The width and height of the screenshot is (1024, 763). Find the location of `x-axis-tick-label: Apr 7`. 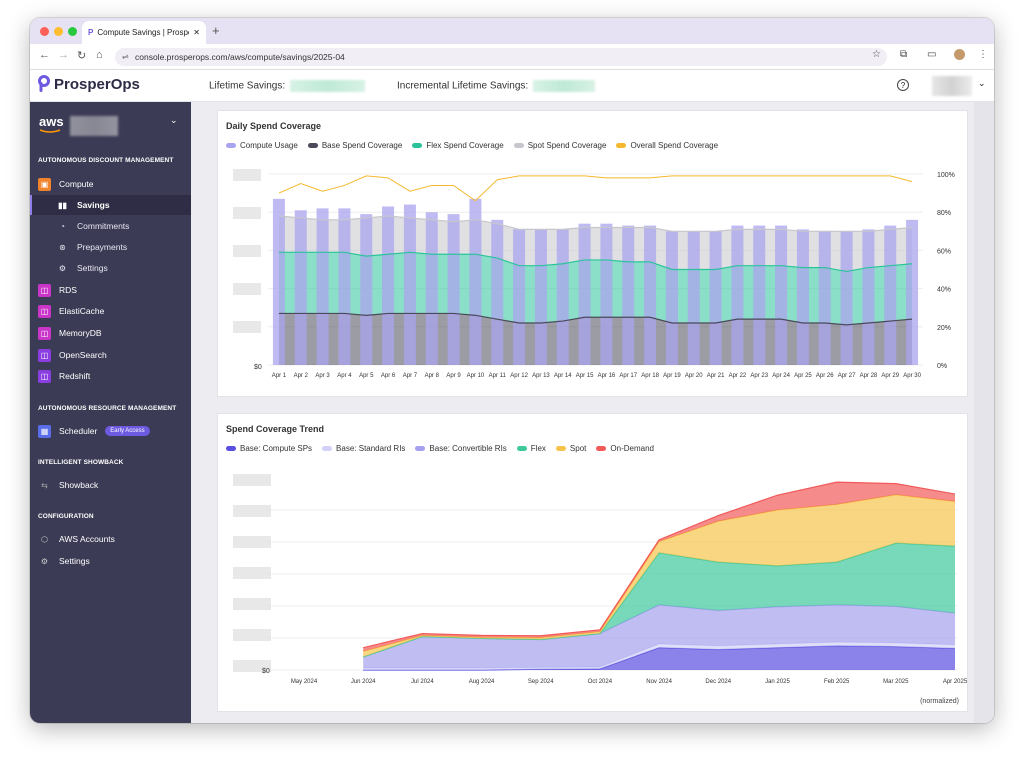

x-axis-tick-label: Apr 7 is located at coordinates (410, 376).